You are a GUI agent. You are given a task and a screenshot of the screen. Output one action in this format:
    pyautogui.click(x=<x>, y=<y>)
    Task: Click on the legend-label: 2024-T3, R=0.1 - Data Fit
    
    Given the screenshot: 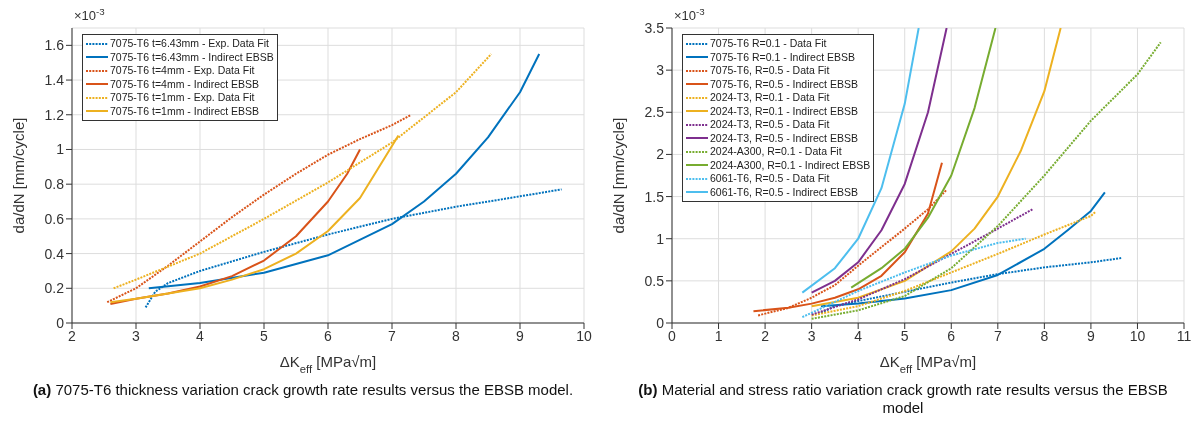 What is the action you would take?
    pyautogui.click(x=770, y=98)
    